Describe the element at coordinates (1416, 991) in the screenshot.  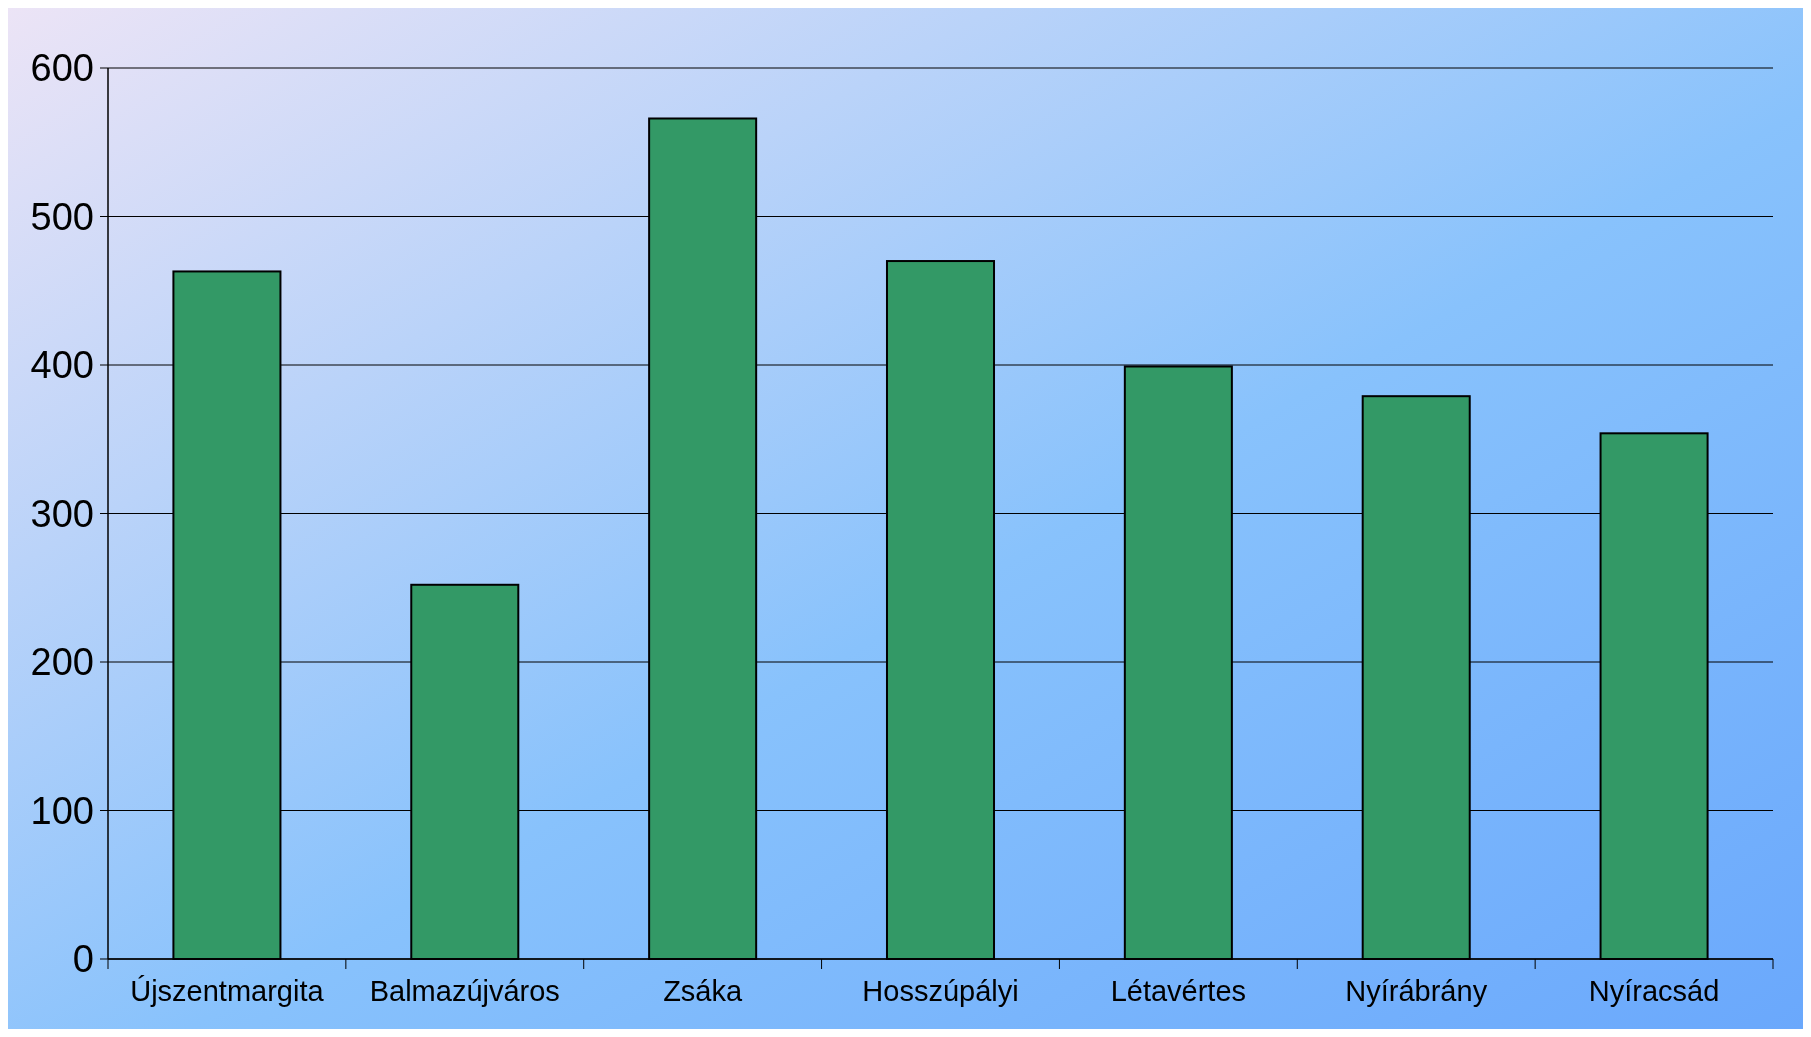
I see `x-tick-label: Nyírábrány` at that location.